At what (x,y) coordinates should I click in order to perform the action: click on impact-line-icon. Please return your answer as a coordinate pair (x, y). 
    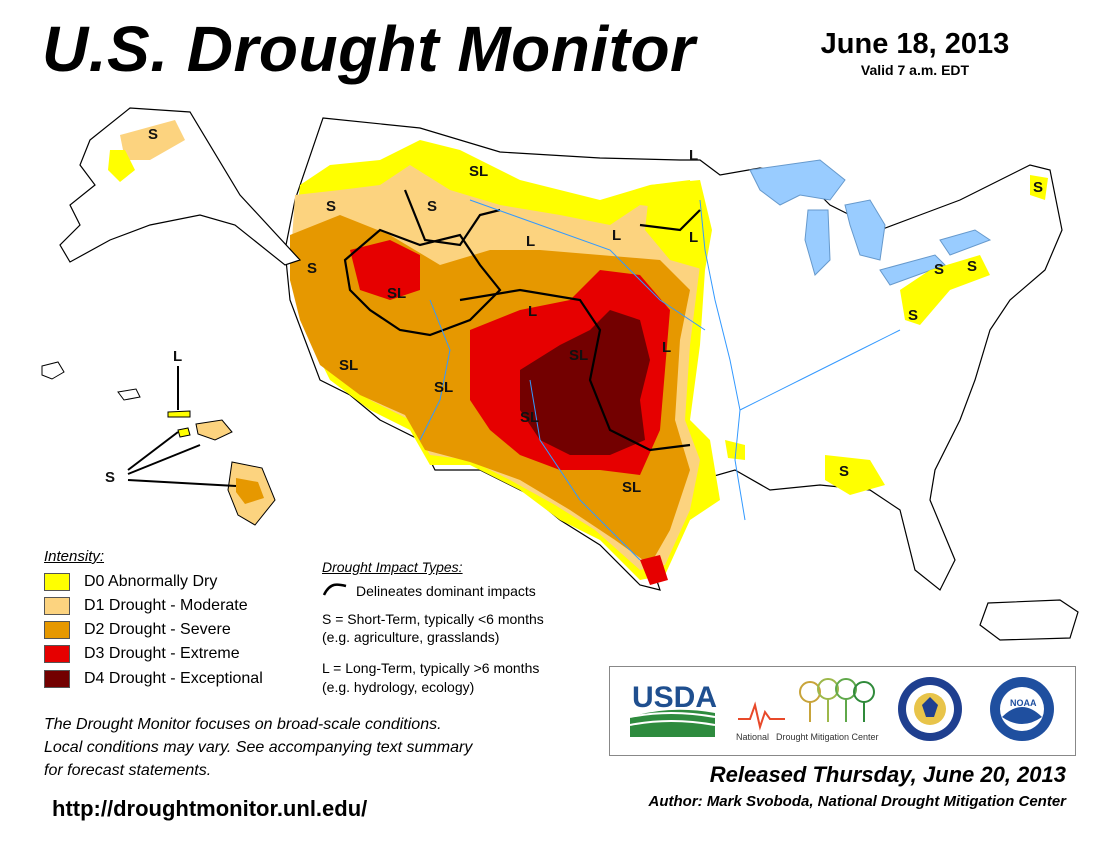
    Looking at the image, I should click on (334, 589).